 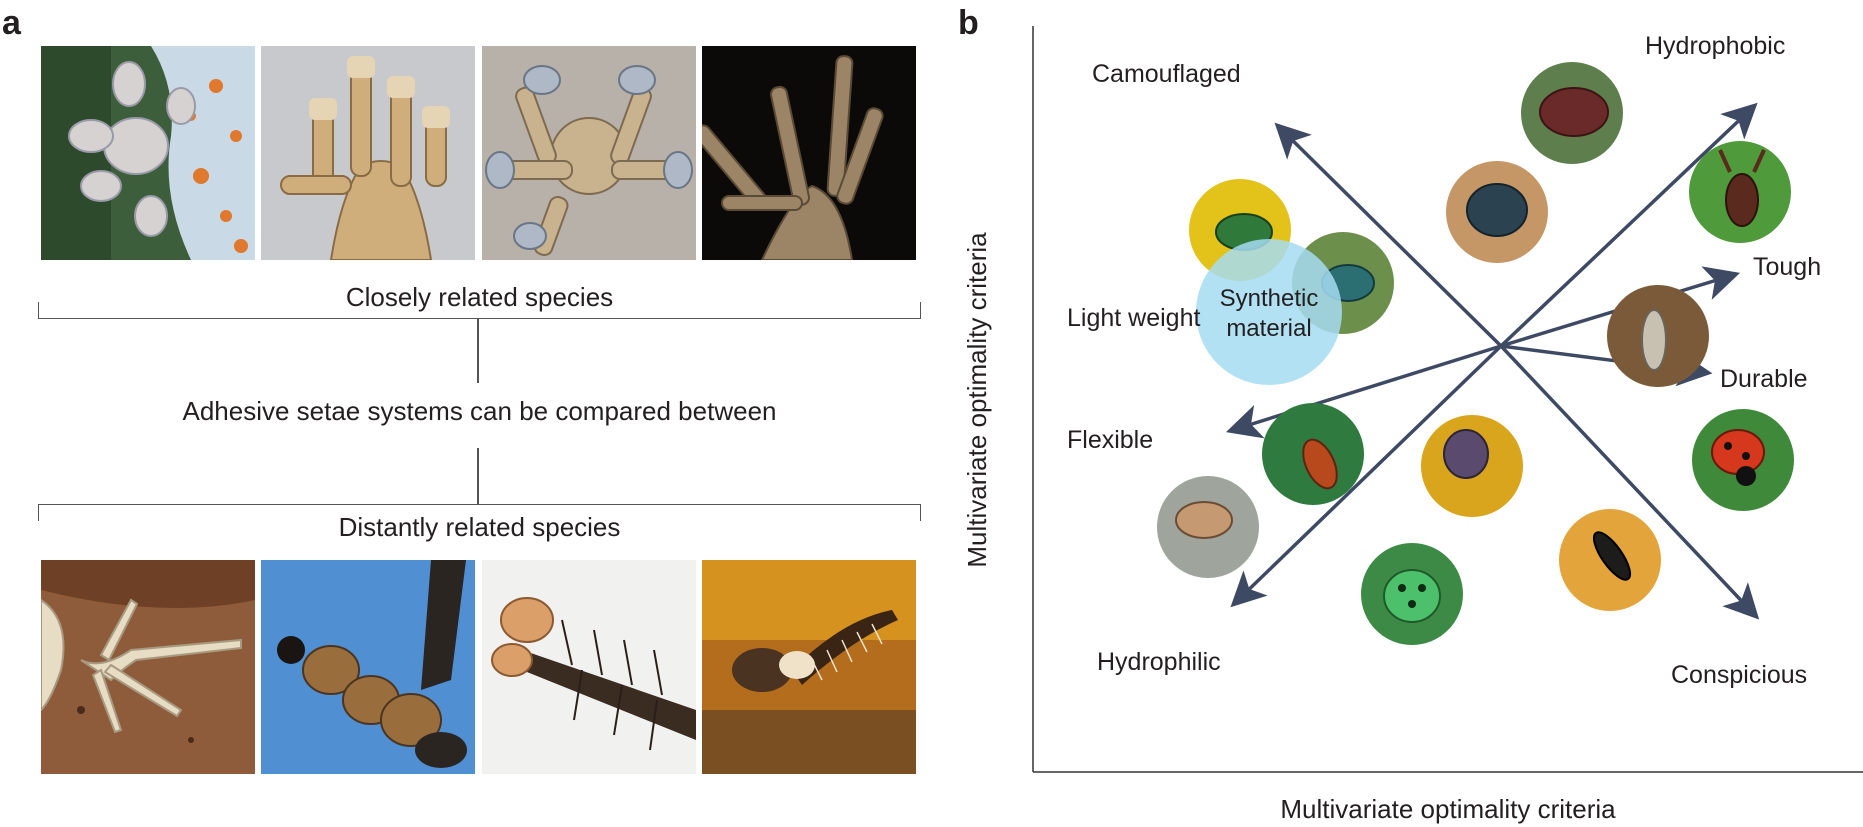 I want to click on lizard-foot-on-rock-photo, so click(x=148, y=667).